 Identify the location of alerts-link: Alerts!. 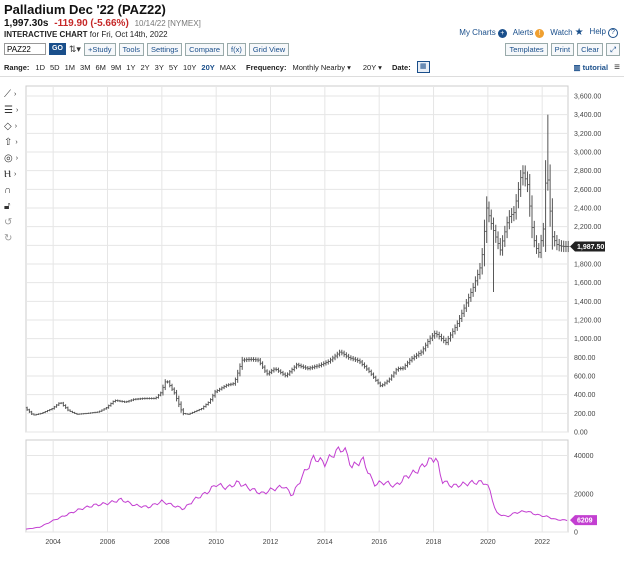
(529, 33).